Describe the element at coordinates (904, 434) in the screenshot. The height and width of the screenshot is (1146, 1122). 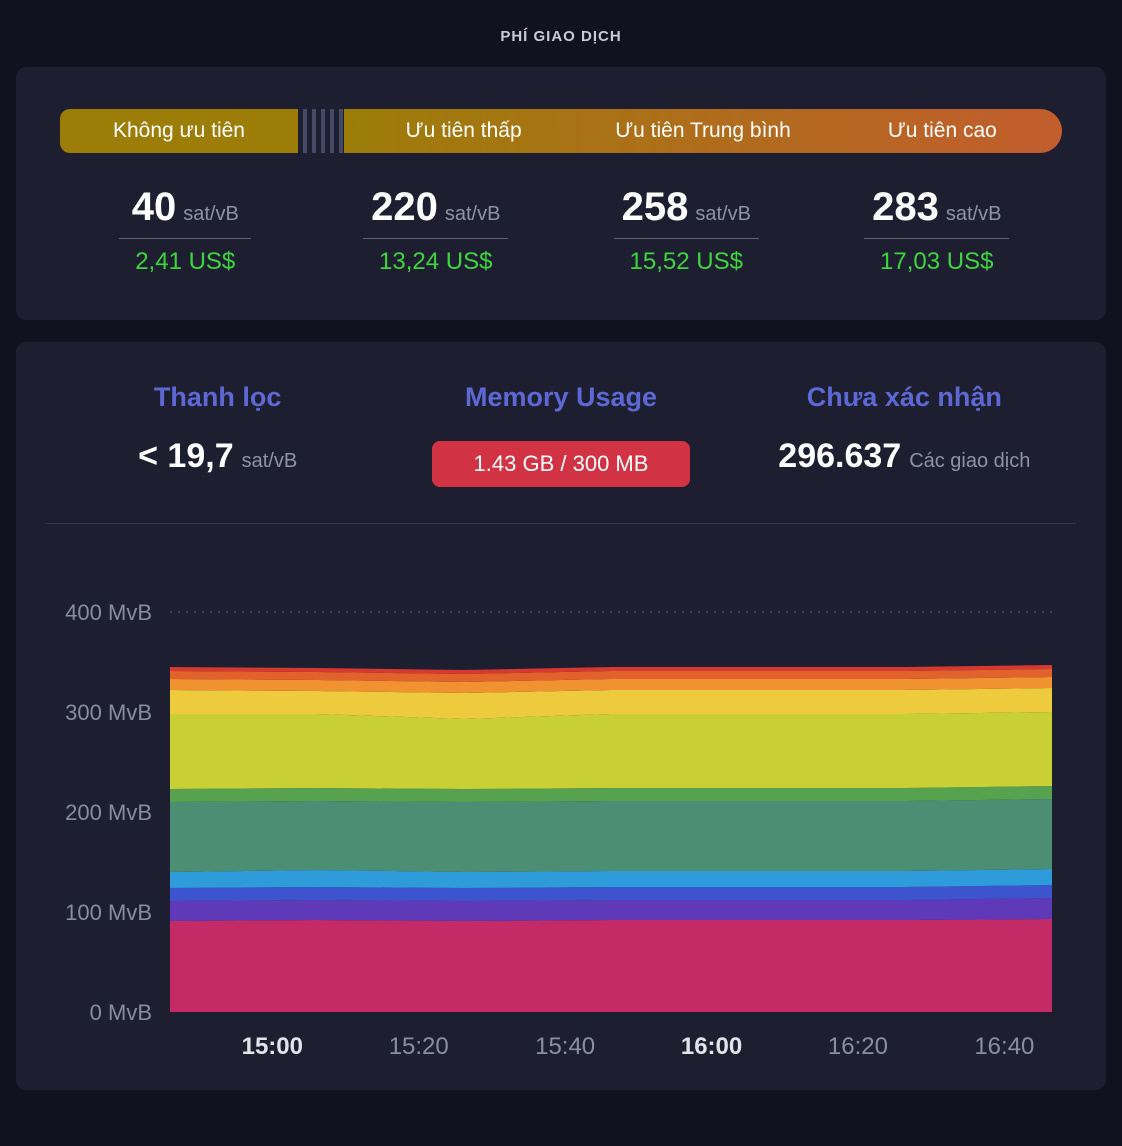
I see `stat-unconfirmed: Chưa xác nhận 296.637 Các giao dịch` at that location.